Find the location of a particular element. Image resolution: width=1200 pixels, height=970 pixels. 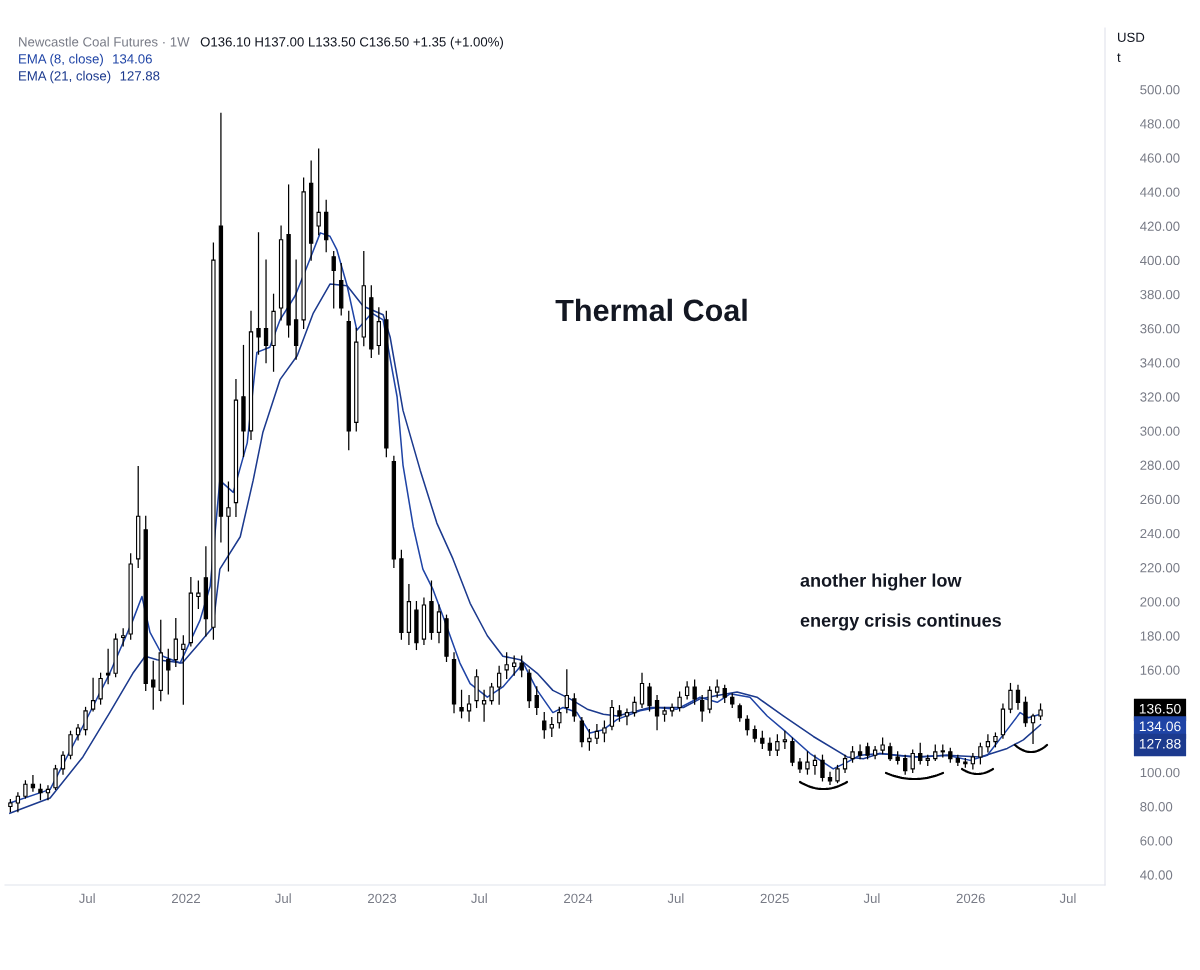

y-tick-label: 500.00 is located at coordinates (1160, 90).